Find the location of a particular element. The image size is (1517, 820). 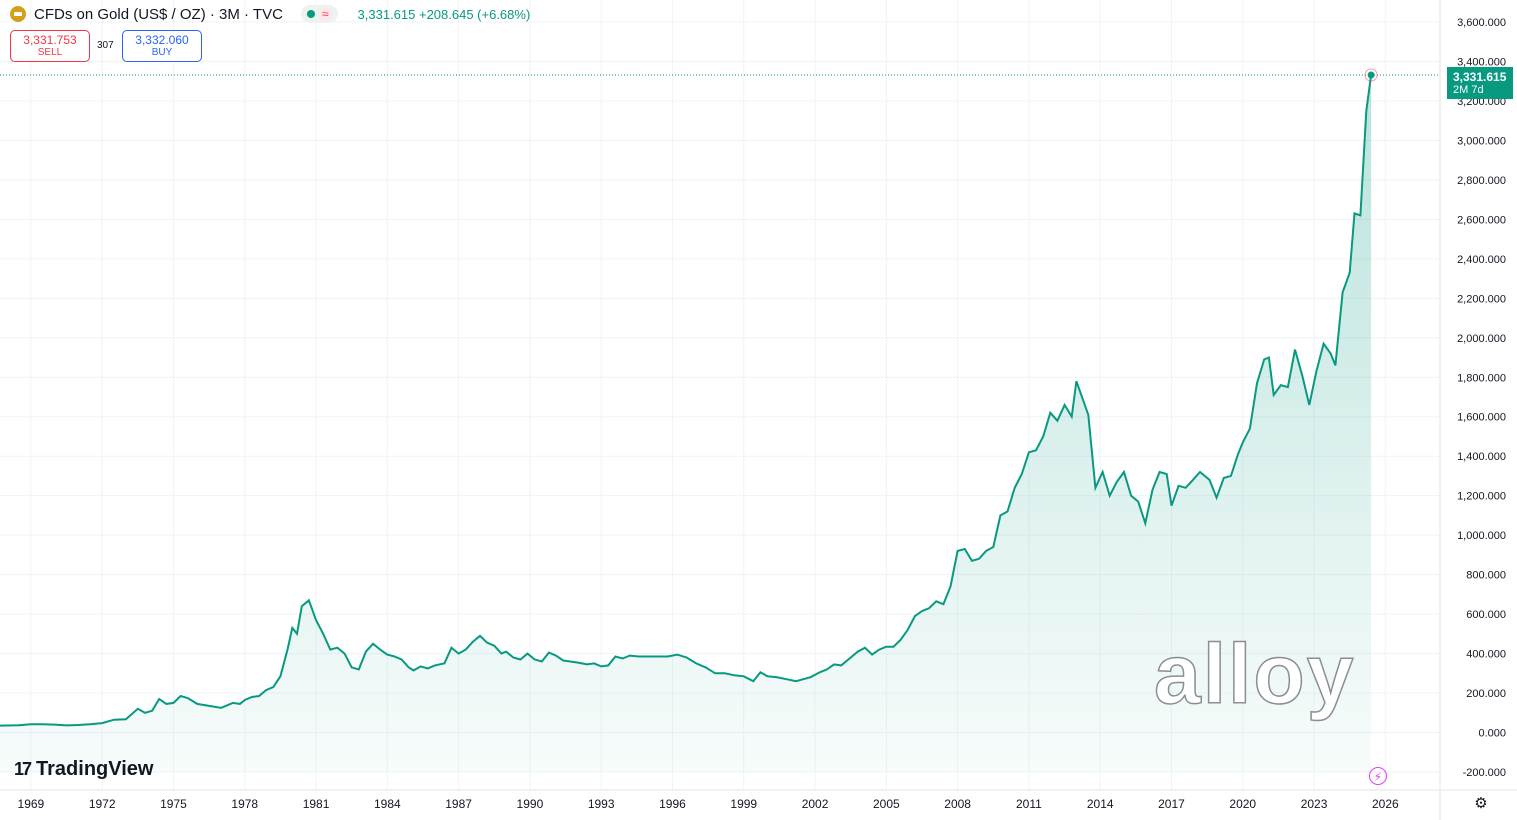

tradingview-logo-text: TradingView is located at coordinates (95, 769).